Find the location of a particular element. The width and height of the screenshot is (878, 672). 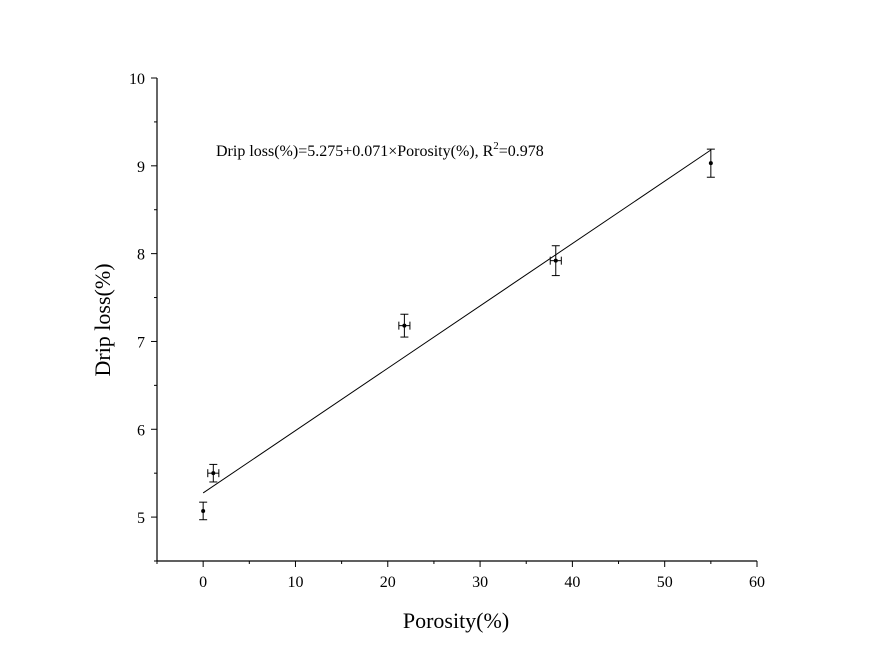

y-tick-label: 8 is located at coordinates (141, 255).